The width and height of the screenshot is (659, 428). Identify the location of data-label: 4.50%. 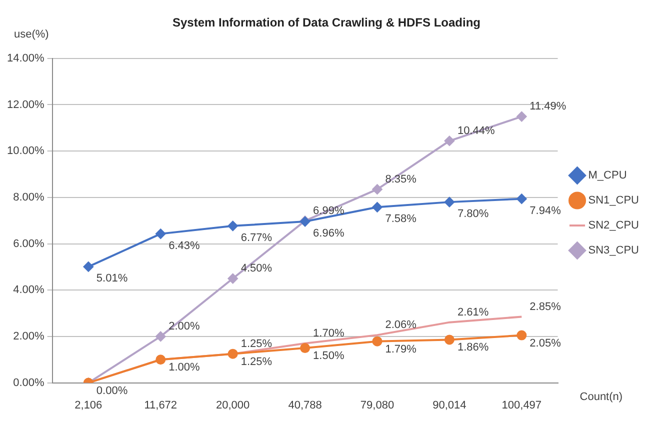
(256, 268).